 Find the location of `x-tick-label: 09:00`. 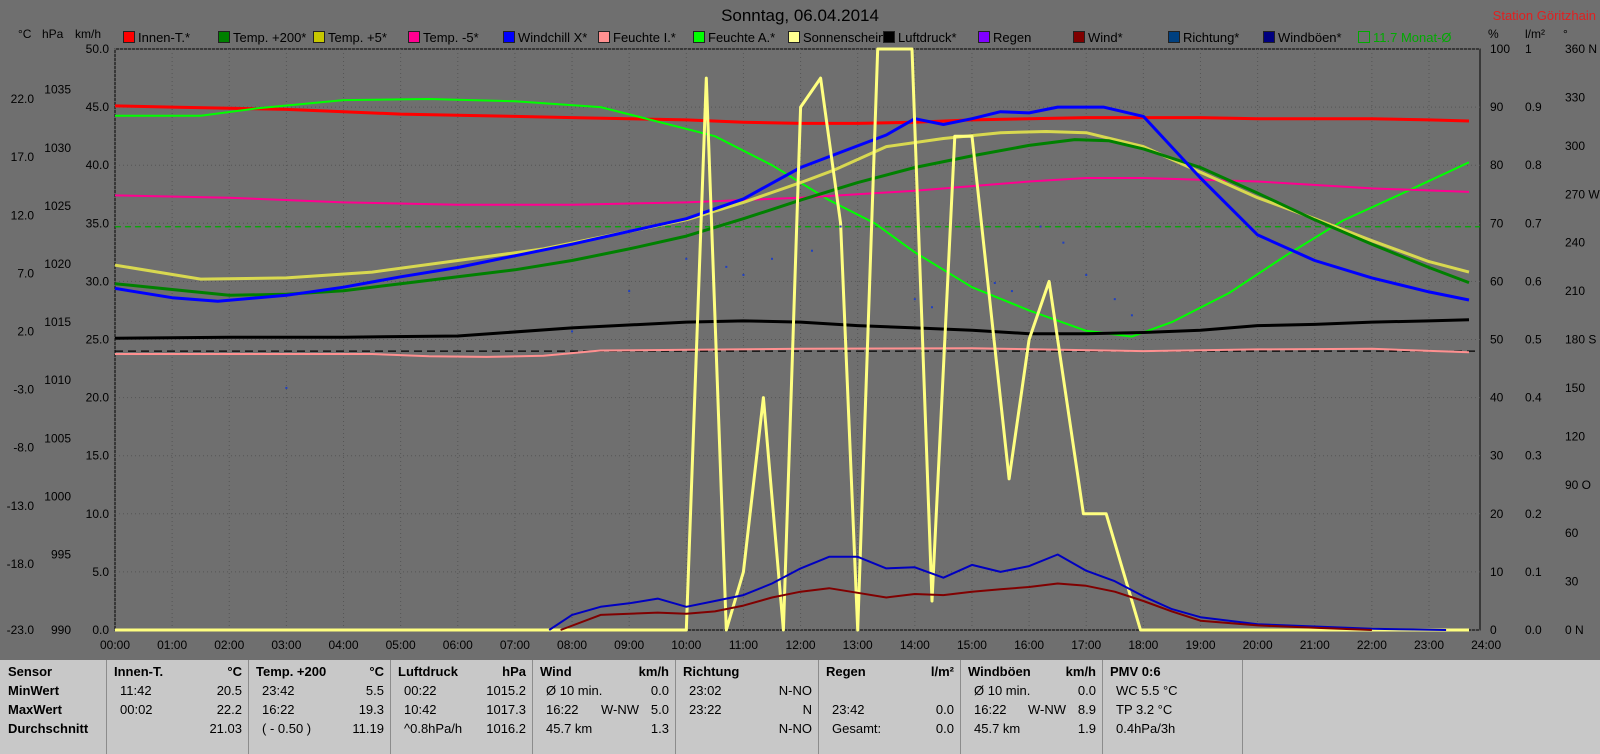

x-tick-label: 09:00 is located at coordinates (629, 645).